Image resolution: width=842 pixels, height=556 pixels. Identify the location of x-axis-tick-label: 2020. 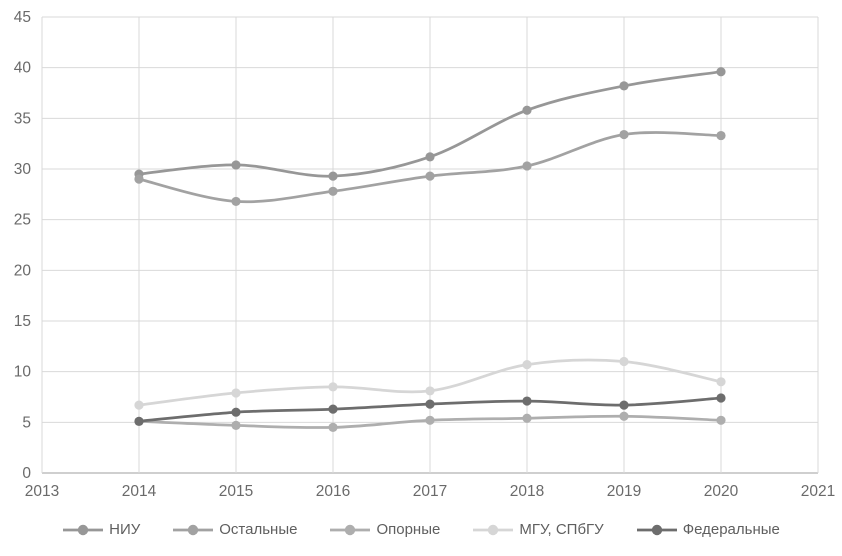
(721, 491).